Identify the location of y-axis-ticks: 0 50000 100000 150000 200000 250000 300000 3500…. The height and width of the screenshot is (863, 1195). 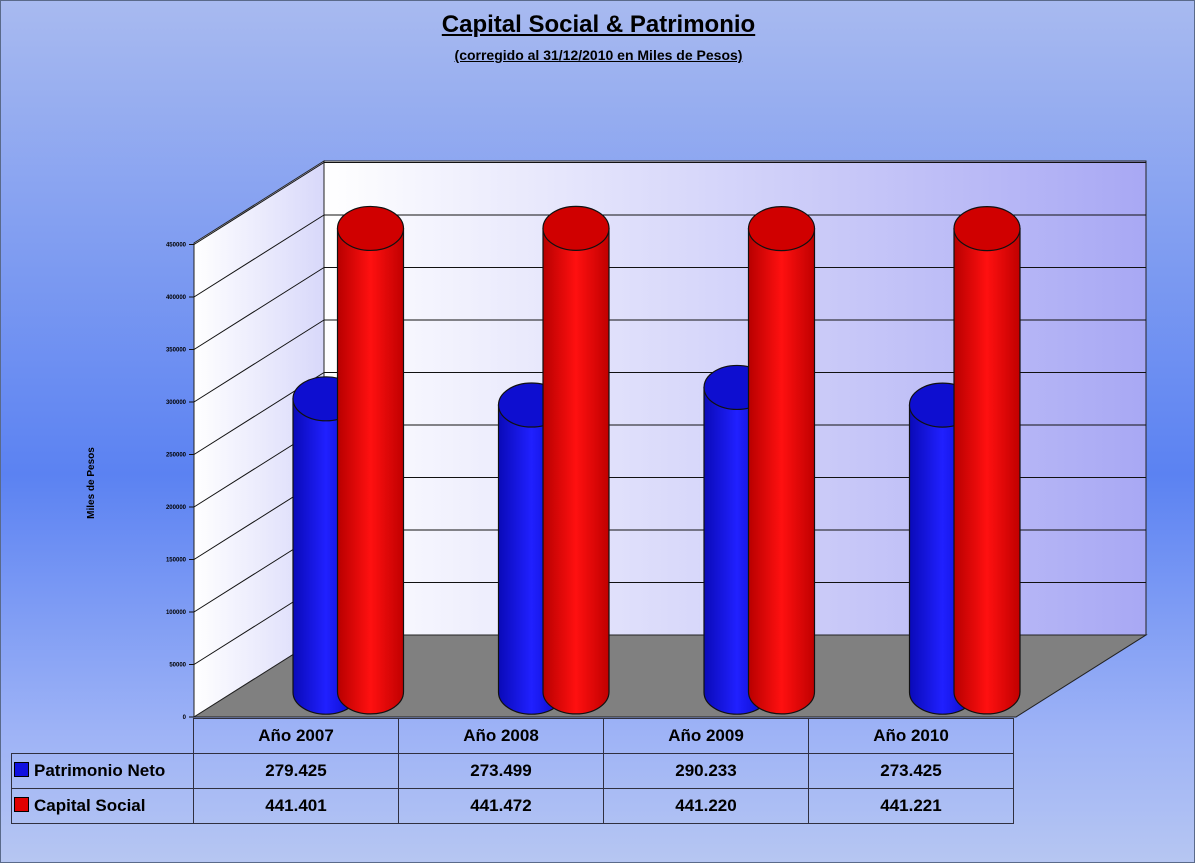
(180, 482).